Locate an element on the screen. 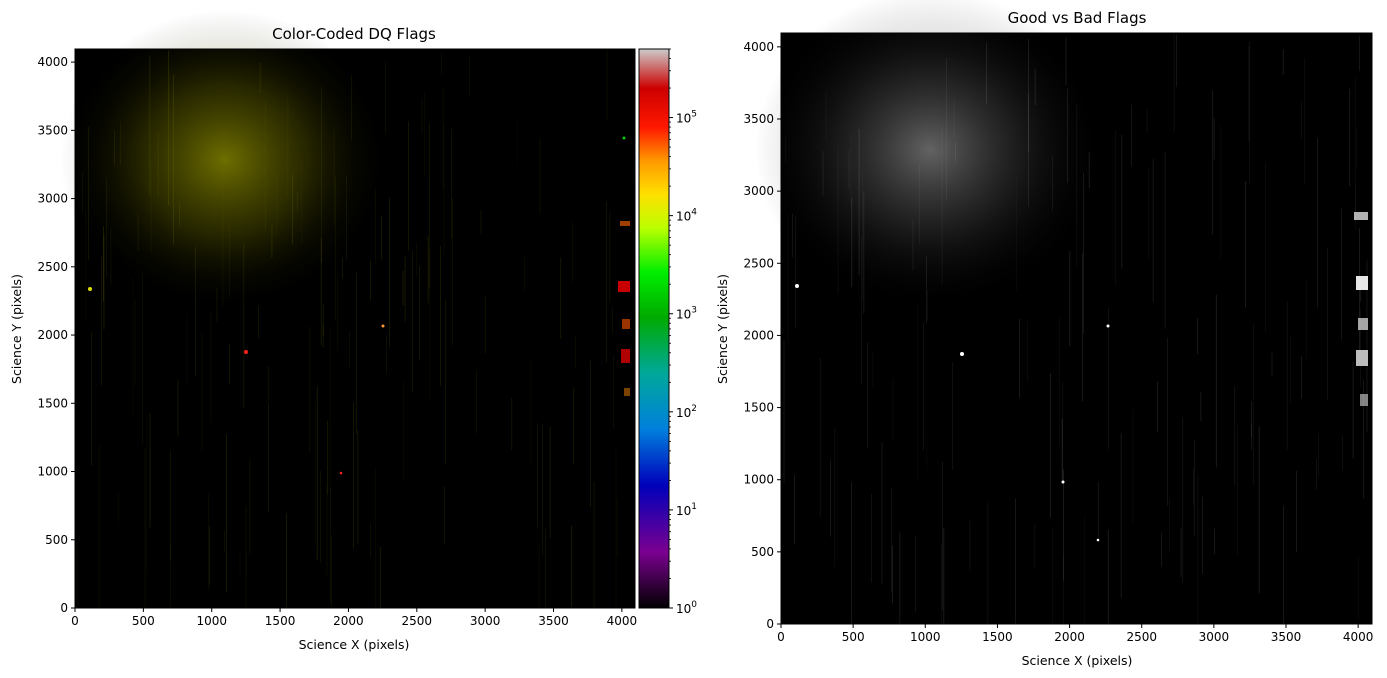 The image size is (1387, 678). right-x-tick-label: 2000 is located at coordinates (1069, 637).